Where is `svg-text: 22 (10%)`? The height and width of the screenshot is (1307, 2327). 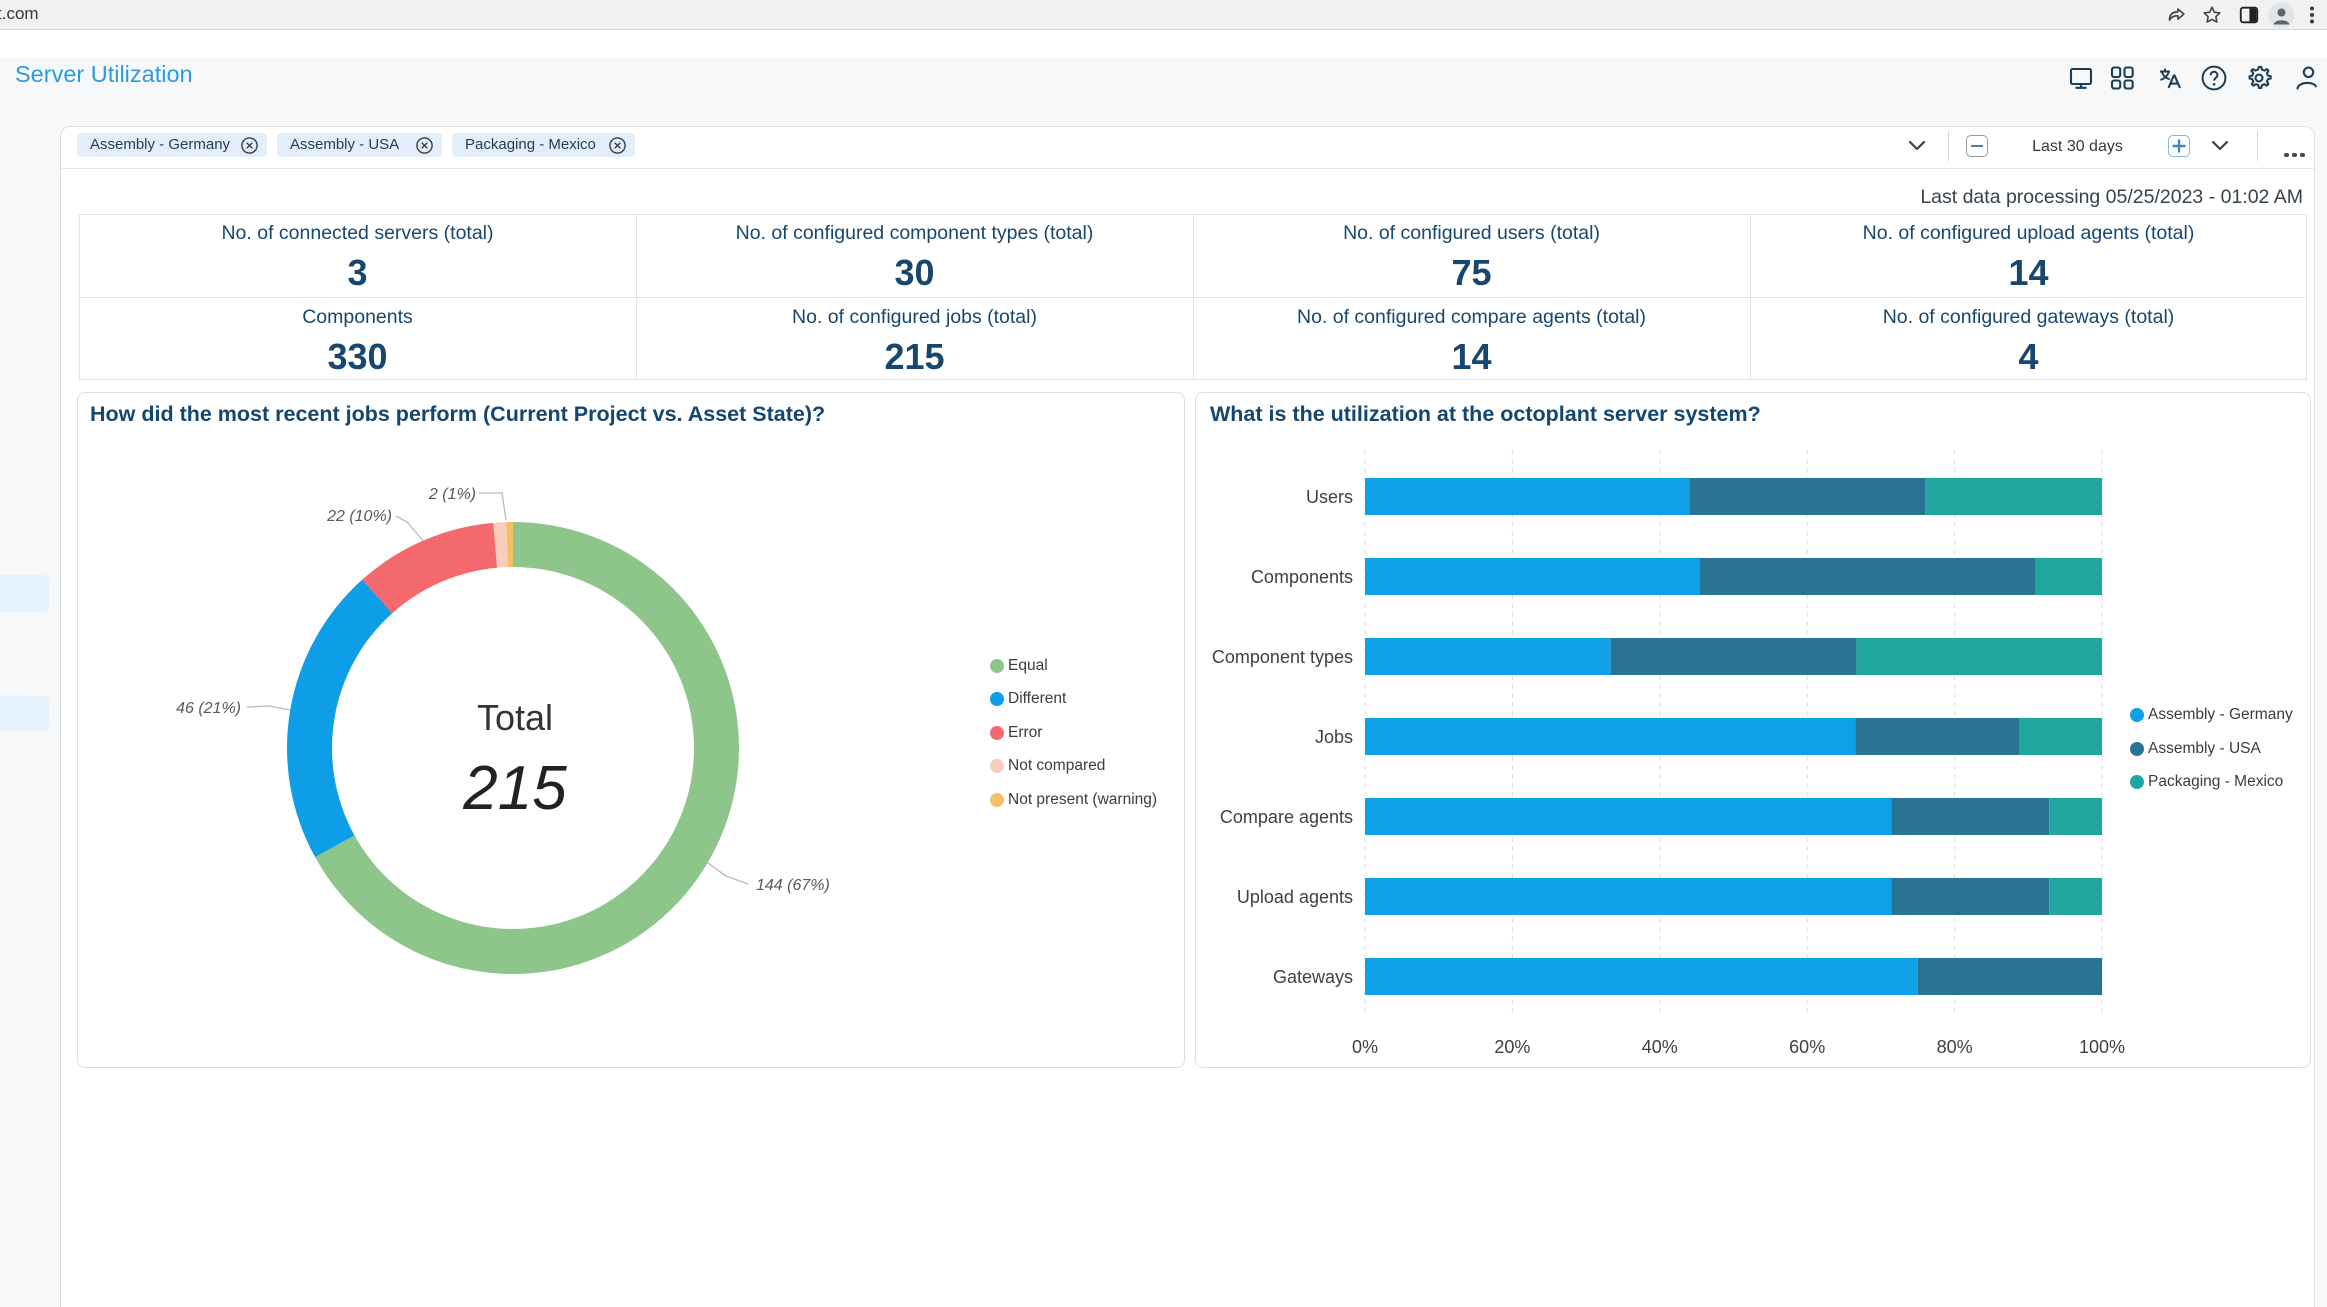 svg-text: 22 (10%) is located at coordinates (359, 516).